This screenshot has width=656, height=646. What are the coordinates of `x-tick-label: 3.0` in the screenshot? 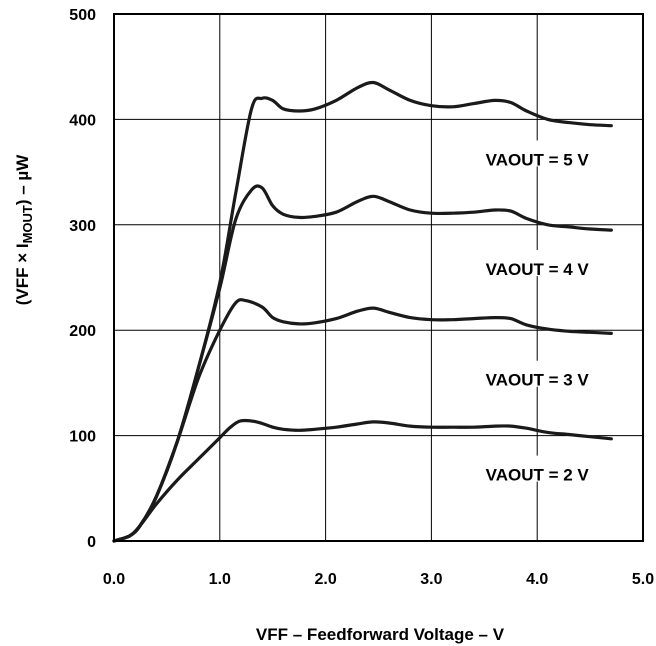 It's located at (431, 579).